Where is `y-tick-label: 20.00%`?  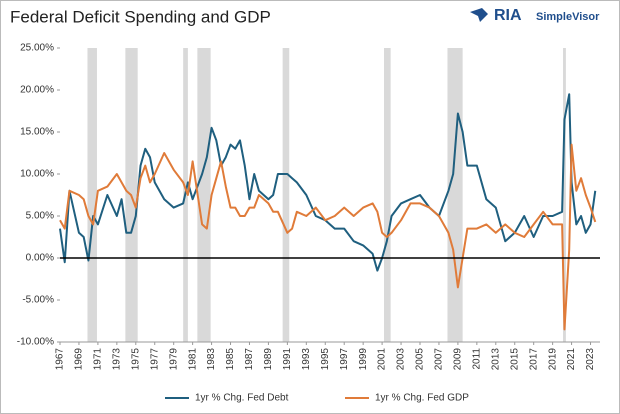 y-tick-label: 20.00% is located at coordinates (37, 90).